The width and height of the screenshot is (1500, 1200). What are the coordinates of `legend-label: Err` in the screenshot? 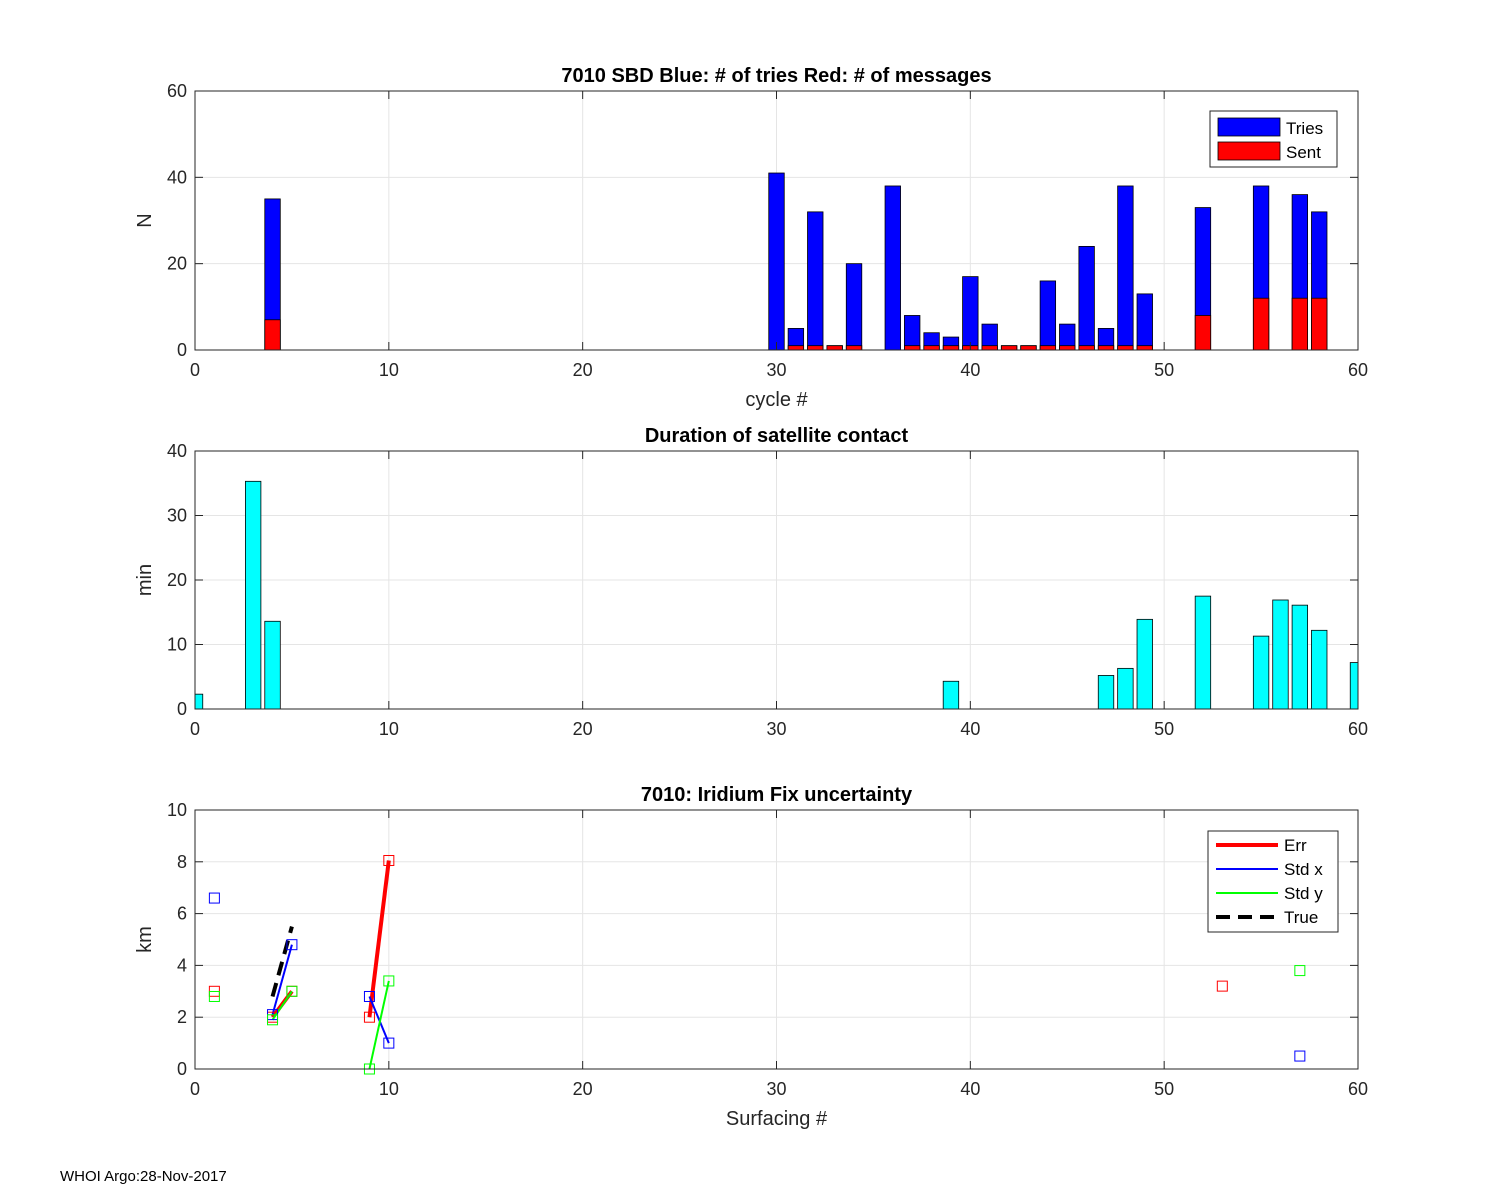 It's located at (1295, 845).